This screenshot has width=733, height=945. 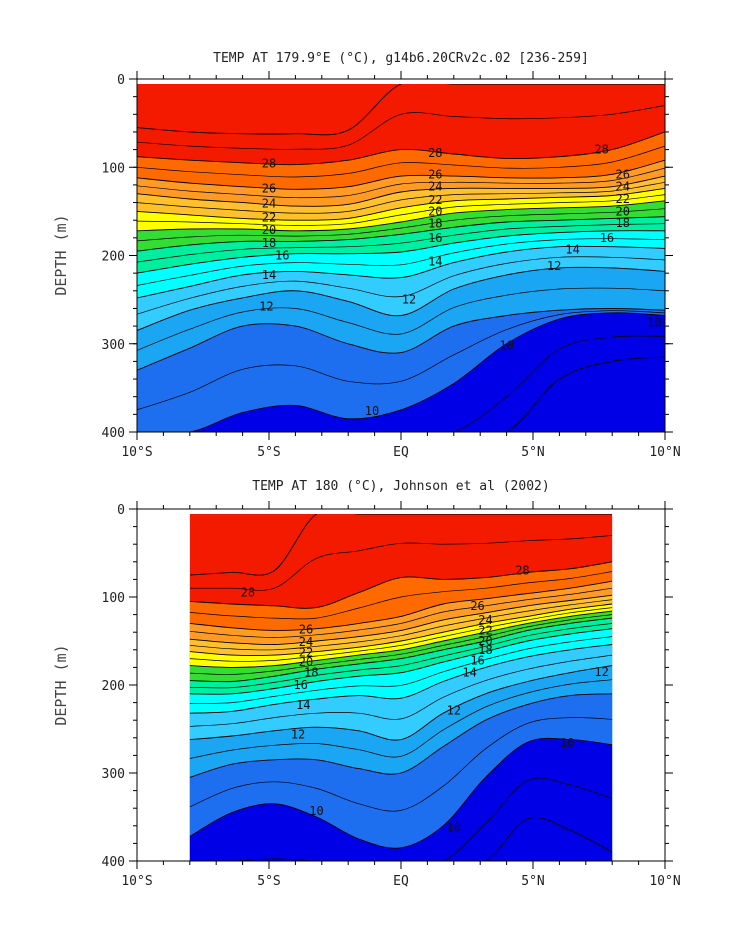 What do you see at coordinates (61, 254) in the screenshot?
I see `y-axis-label-top: DEPTH (m)` at bounding box center [61, 254].